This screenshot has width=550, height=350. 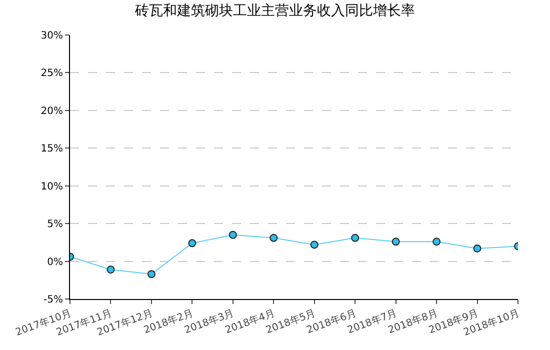 What do you see at coordinates (51, 36) in the screenshot?
I see `y-tick-label: 30%` at bounding box center [51, 36].